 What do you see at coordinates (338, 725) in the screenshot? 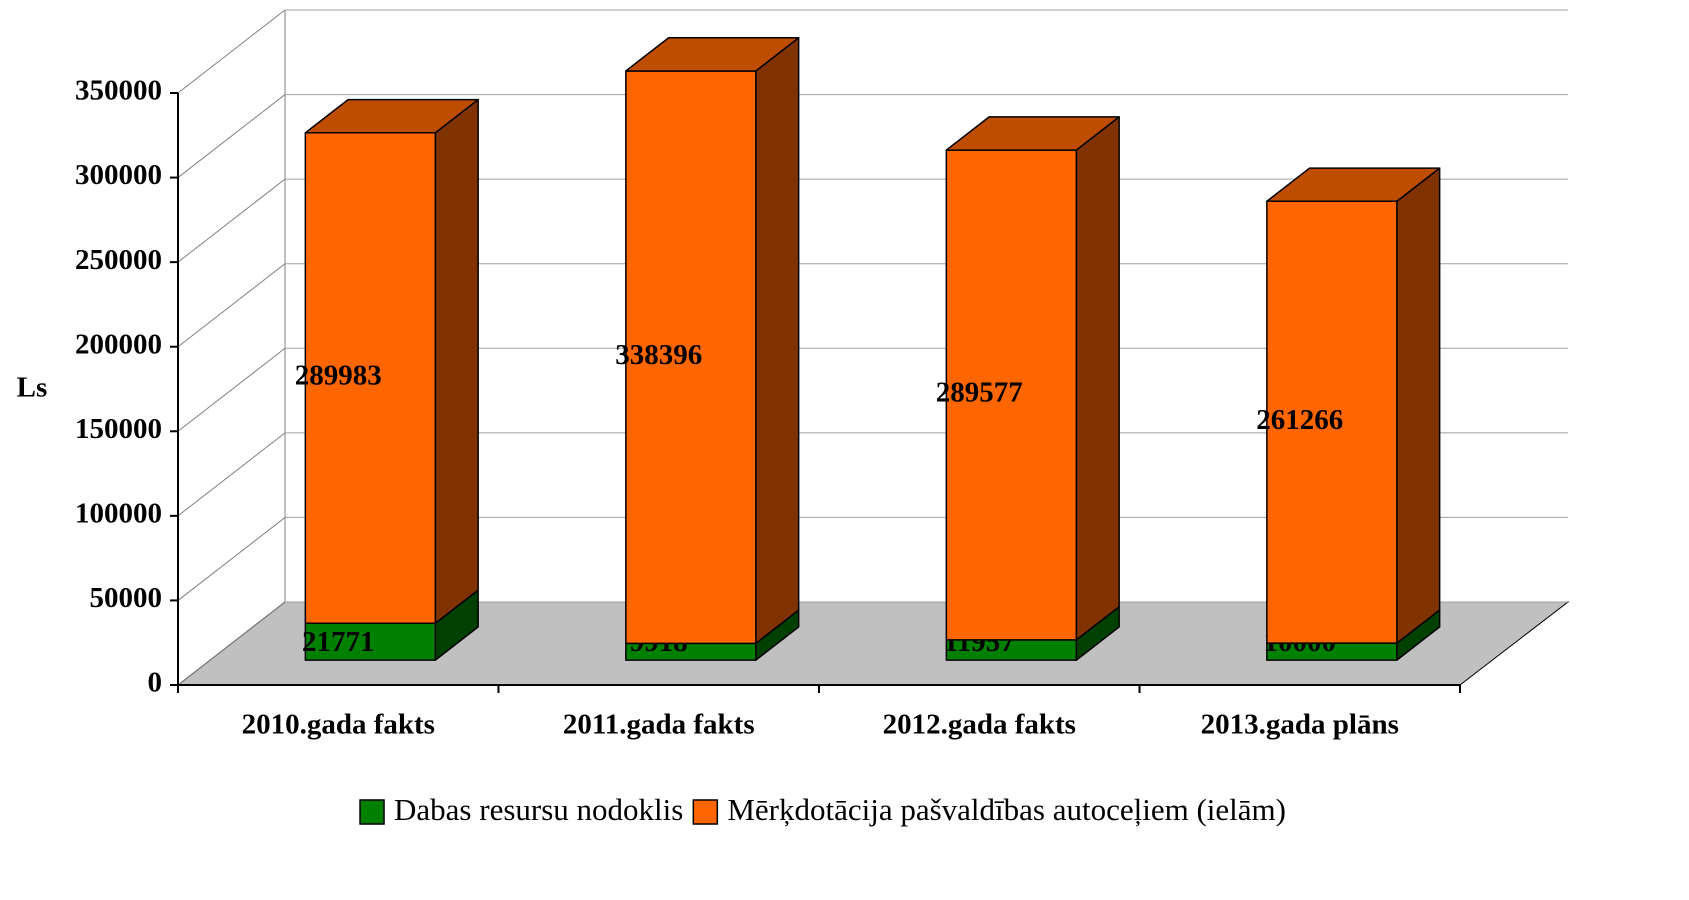
I see `x-tick-label: 2010.gada fakts` at bounding box center [338, 725].